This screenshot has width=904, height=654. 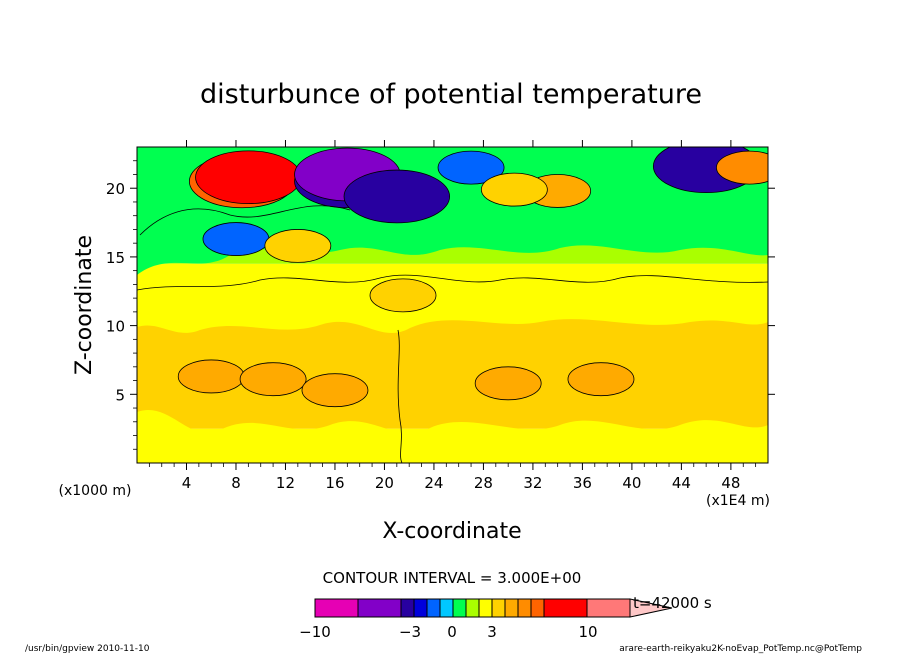 What do you see at coordinates (120, 395) in the screenshot?
I see `y-tick-label: 5` at bounding box center [120, 395].